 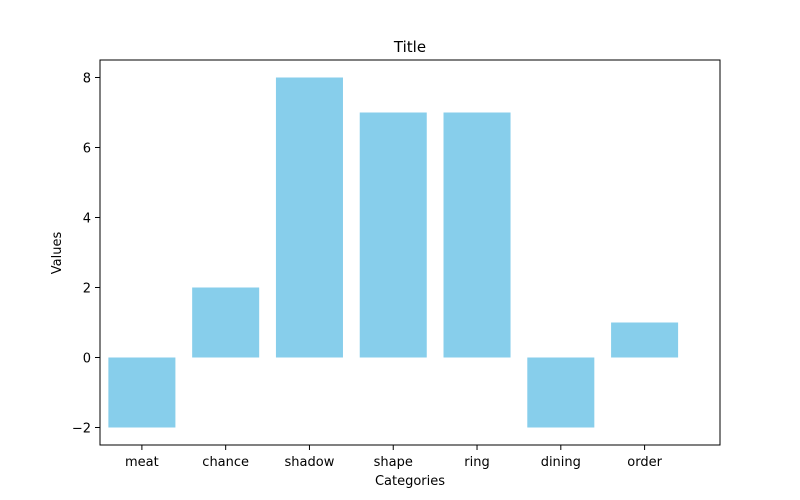 What do you see at coordinates (87, 289) in the screenshot?
I see `y-tick-label: 2` at bounding box center [87, 289].